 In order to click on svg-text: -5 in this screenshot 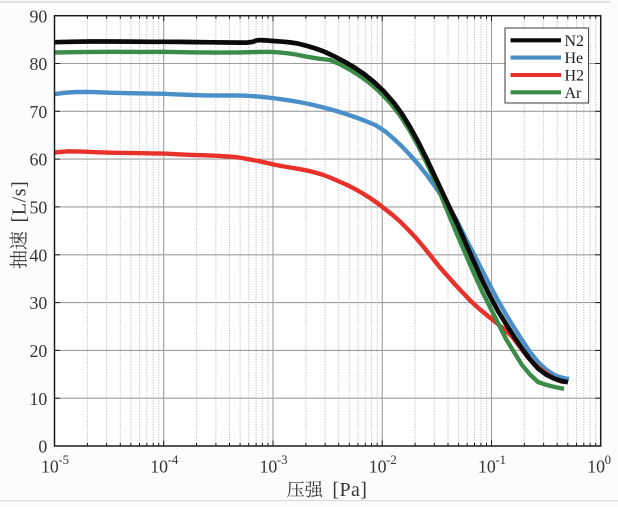, I will do `click(63, 460)`.